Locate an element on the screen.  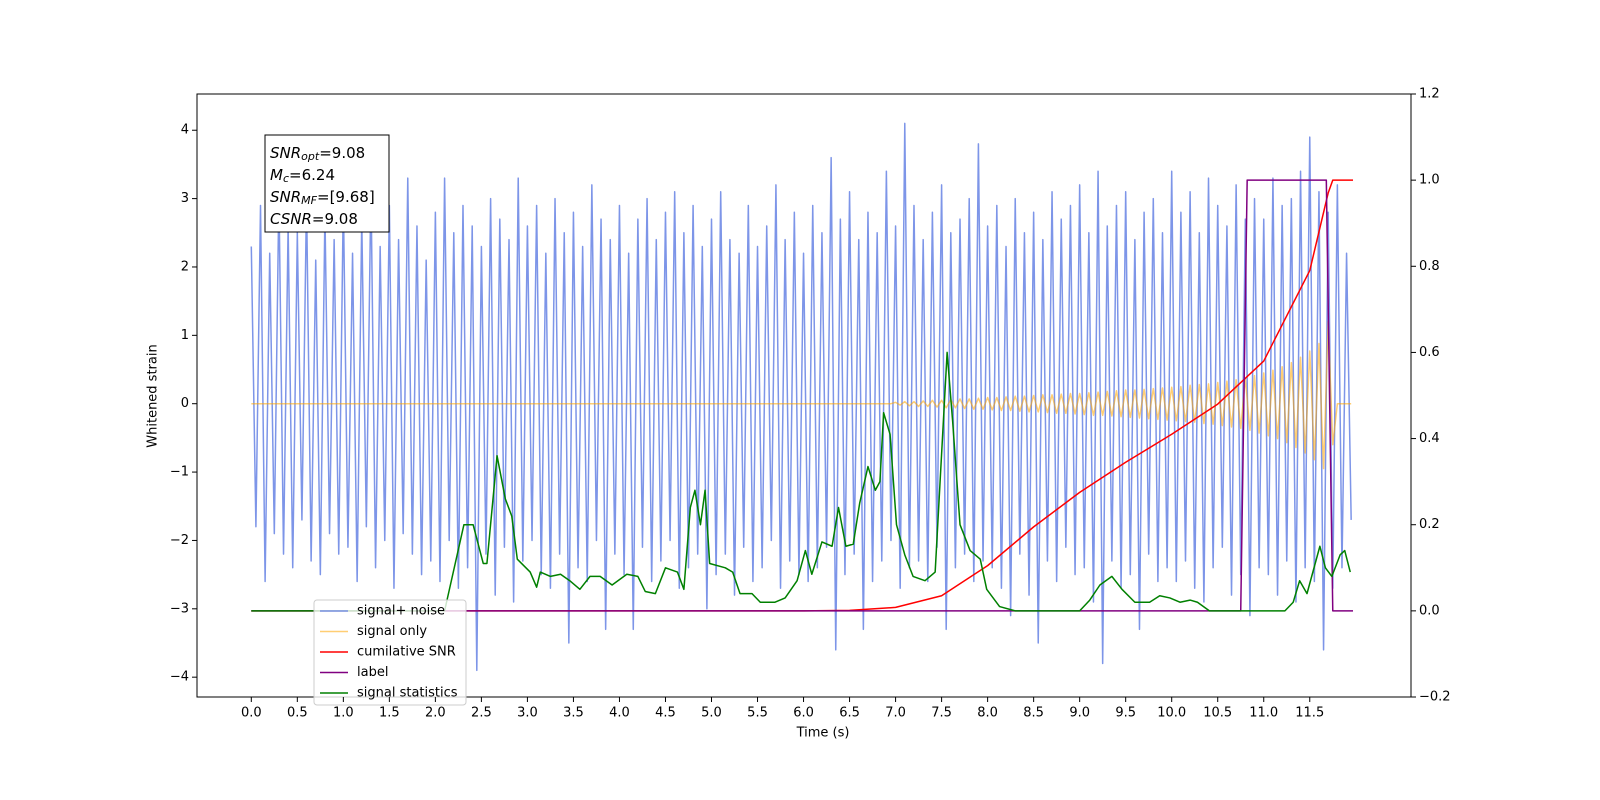
y-tick-label: 0 is located at coordinates (185, 403).